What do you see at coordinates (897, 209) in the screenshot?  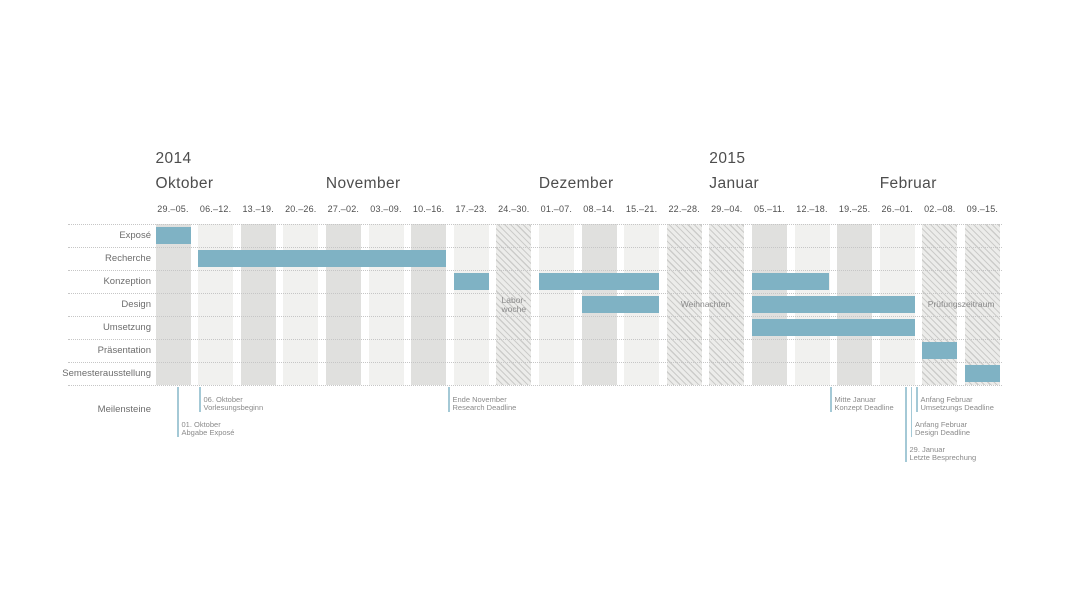 I see `week-label: 26.–01.` at bounding box center [897, 209].